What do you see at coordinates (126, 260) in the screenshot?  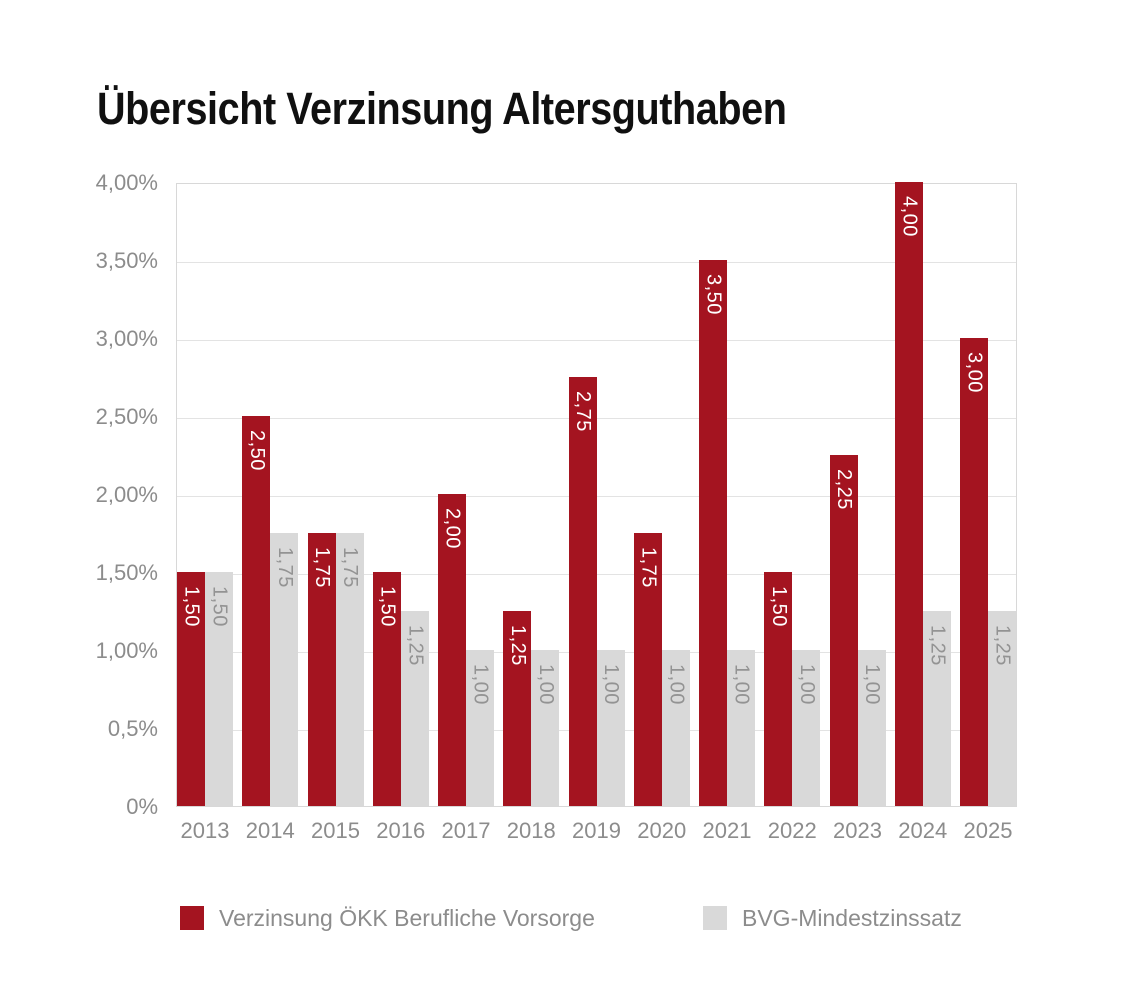 I see `y-axis-label: 3,50%` at bounding box center [126, 260].